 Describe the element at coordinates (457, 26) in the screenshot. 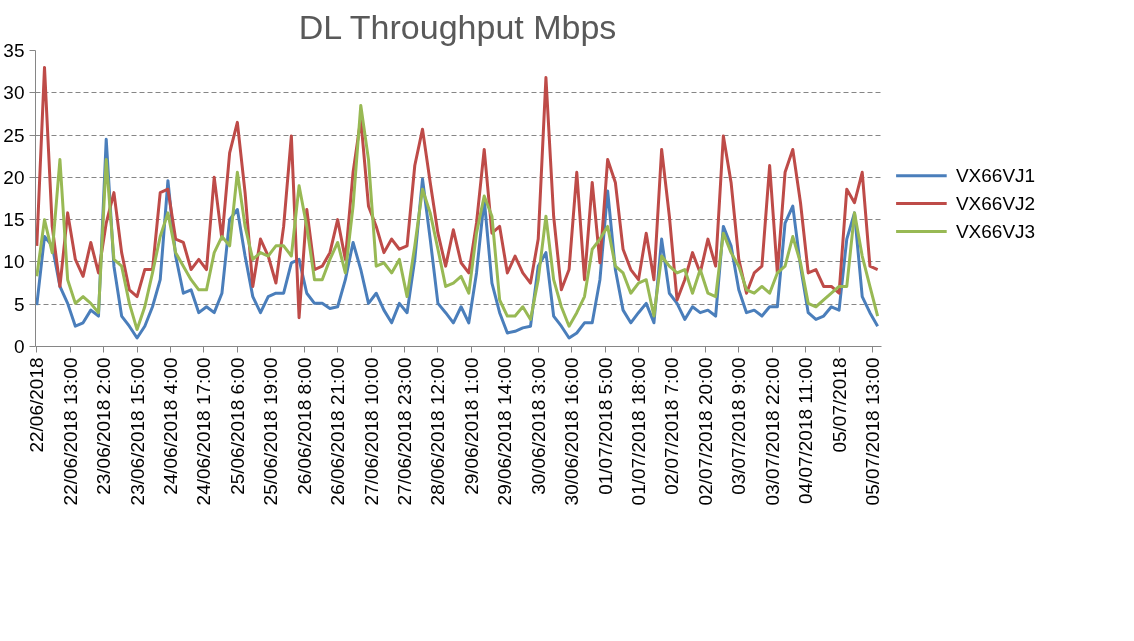

I see `chart-title: DL Throughput Mbps` at that location.